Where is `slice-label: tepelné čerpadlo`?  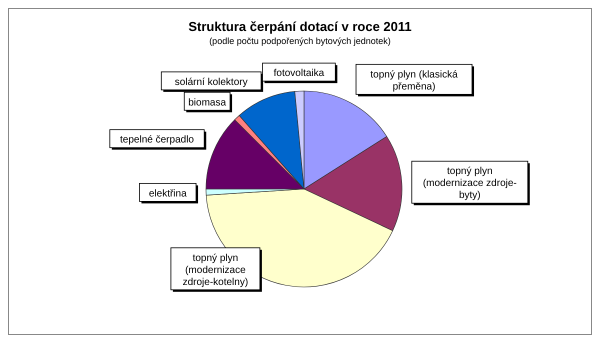 slice-label: tepelné čerpadlo is located at coordinates (157, 140).